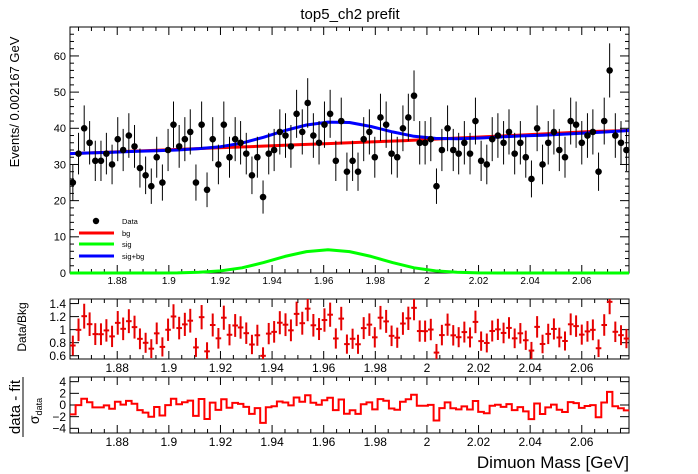 The image size is (698, 474). I want to click on ratio-x-tick-label: 2, so click(427, 368).